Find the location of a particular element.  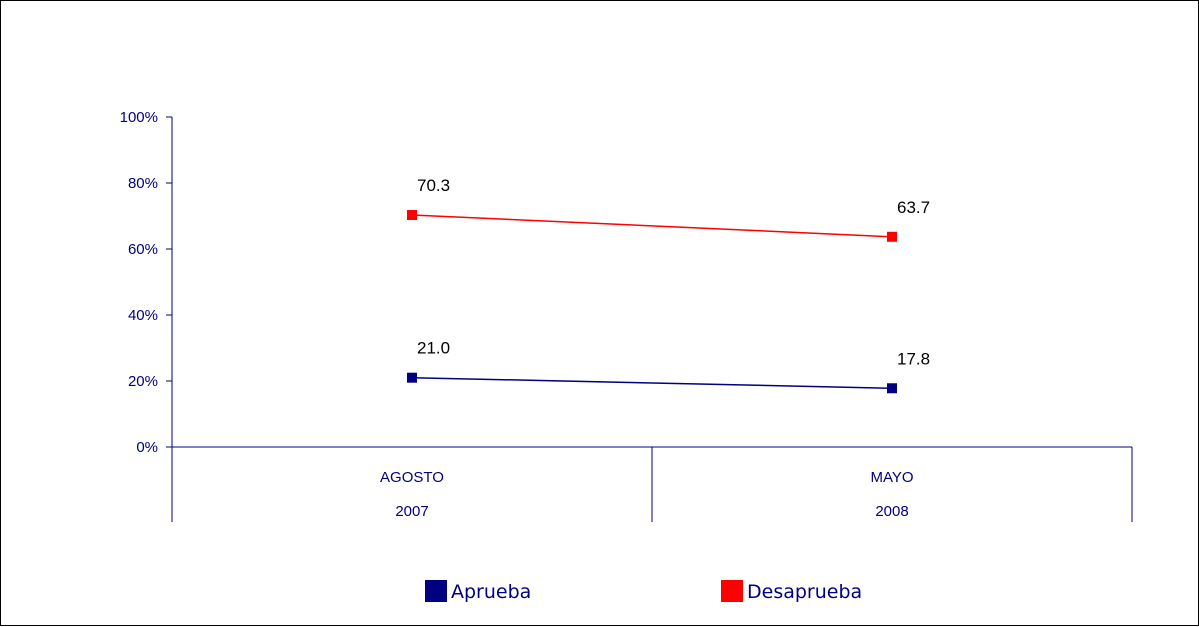

data-labels: 21.0 17.8 70.3 63.7 is located at coordinates (673, 272).